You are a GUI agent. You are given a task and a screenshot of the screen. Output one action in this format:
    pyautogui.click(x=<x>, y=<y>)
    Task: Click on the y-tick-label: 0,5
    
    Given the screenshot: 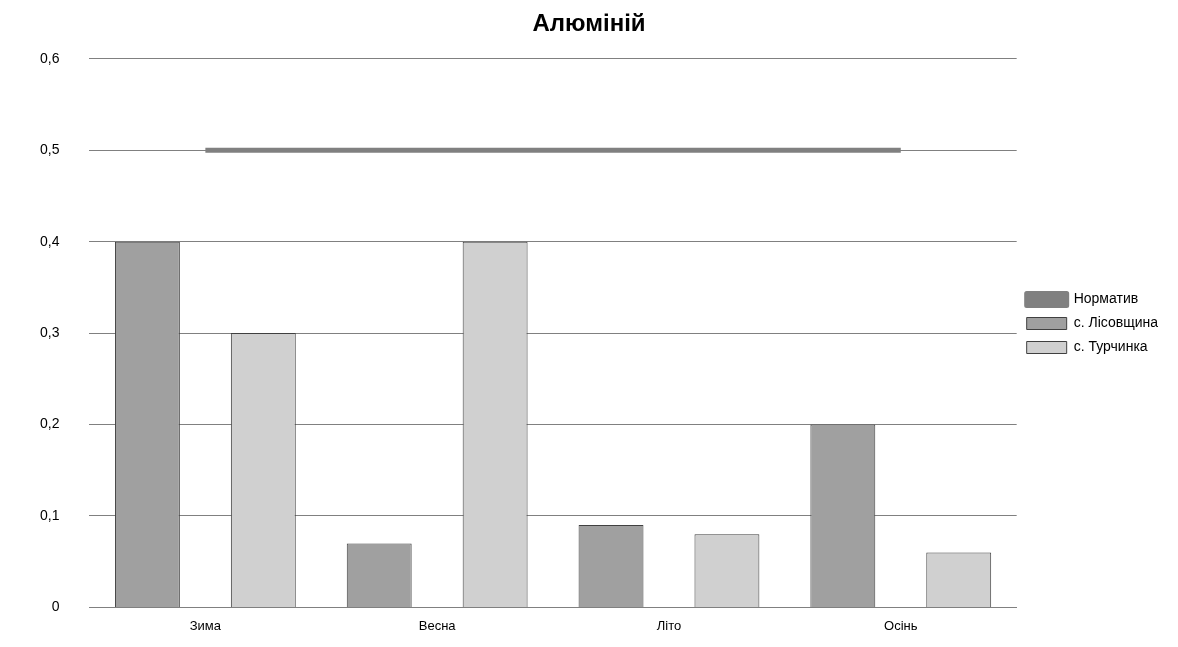 What is the action you would take?
    pyautogui.click(x=49, y=149)
    